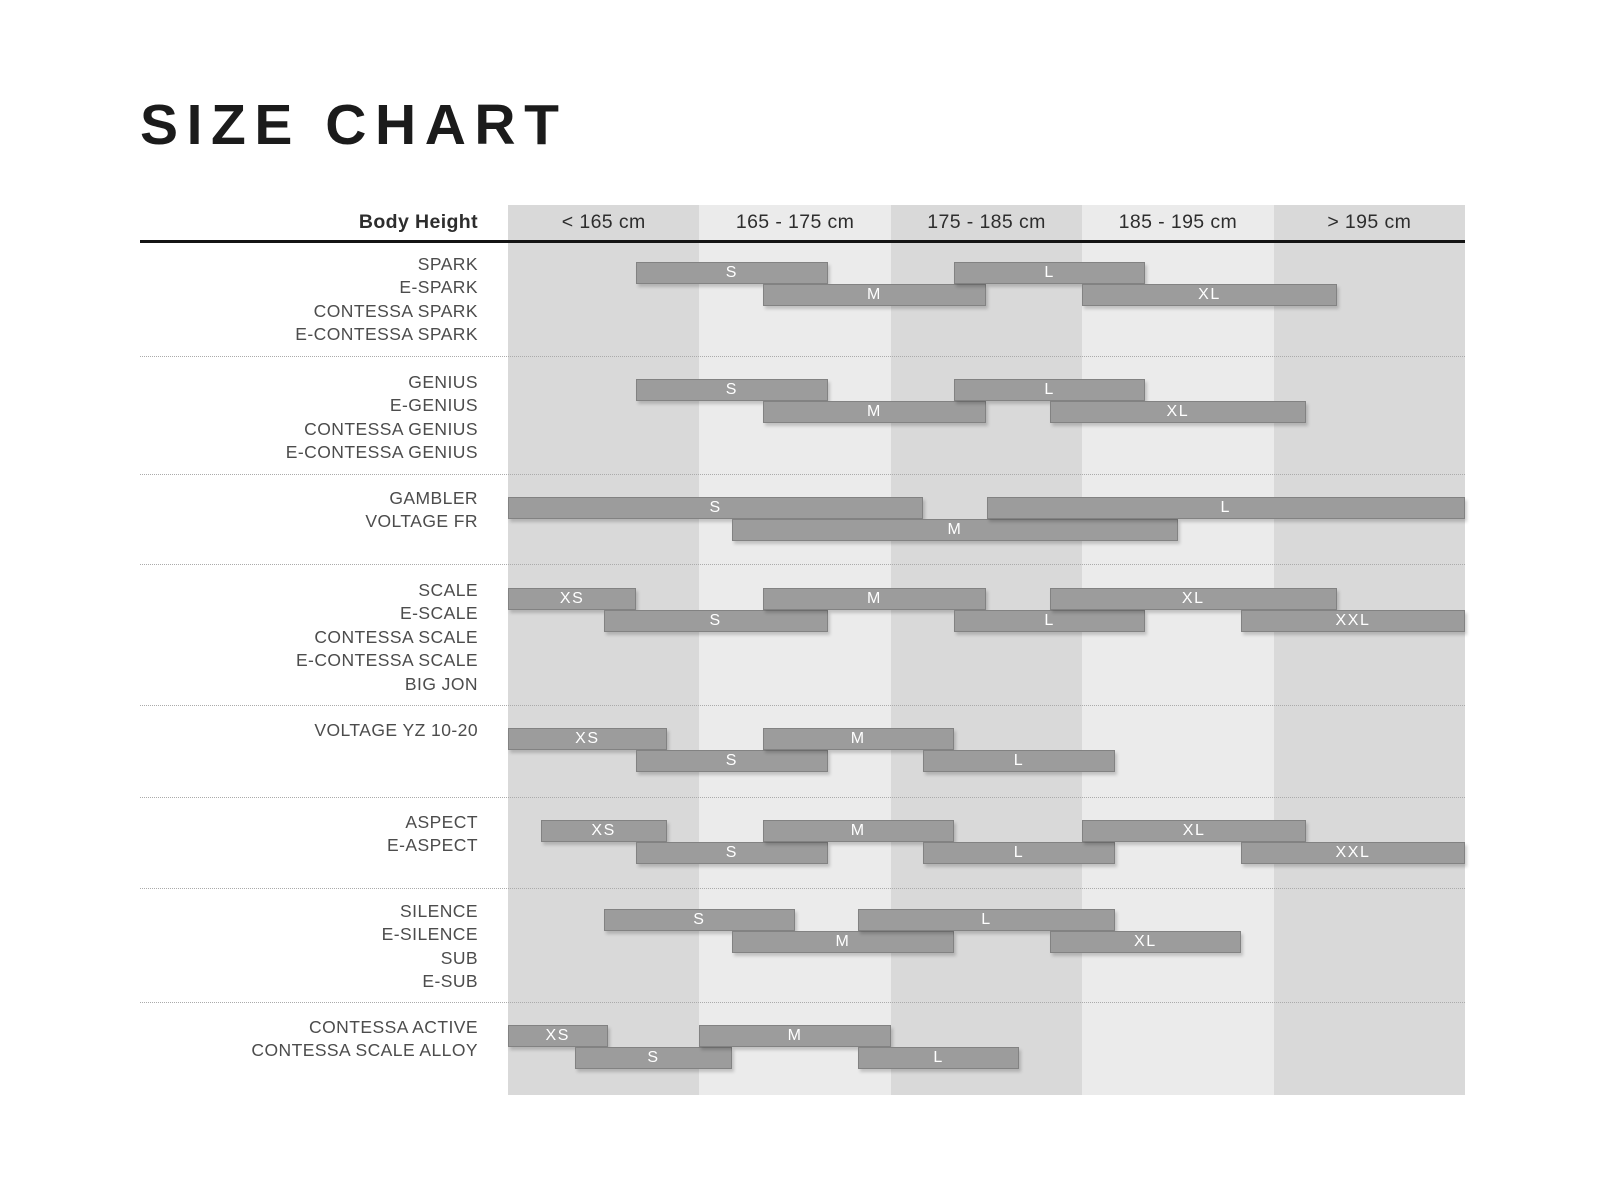 This screenshot has height=1200, width=1600. What do you see at coordinates (1369, 222) in the screenshot?
I see `column-header: > 195 cm` at bounding box center [1369, 222].